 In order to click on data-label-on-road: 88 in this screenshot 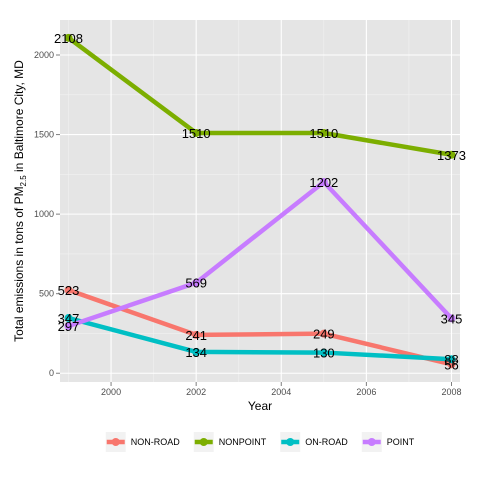, I will do `click(451, 359)`.